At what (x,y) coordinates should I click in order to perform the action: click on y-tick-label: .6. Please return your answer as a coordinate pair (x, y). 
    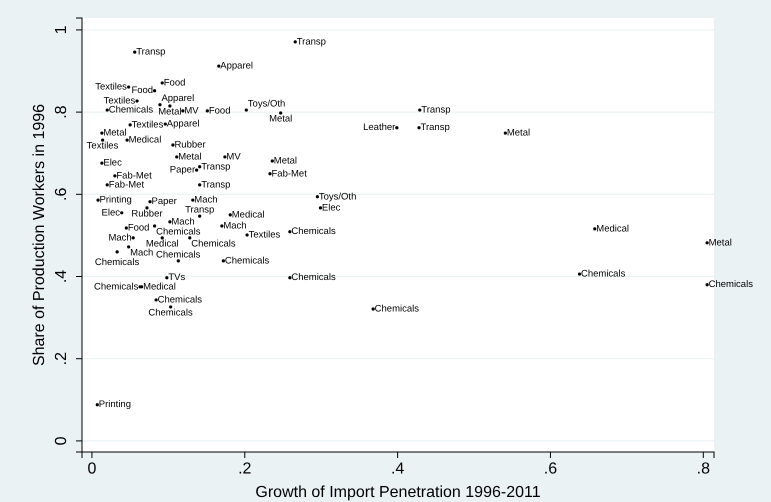
    Looking at the image, I should click on (61, 194).